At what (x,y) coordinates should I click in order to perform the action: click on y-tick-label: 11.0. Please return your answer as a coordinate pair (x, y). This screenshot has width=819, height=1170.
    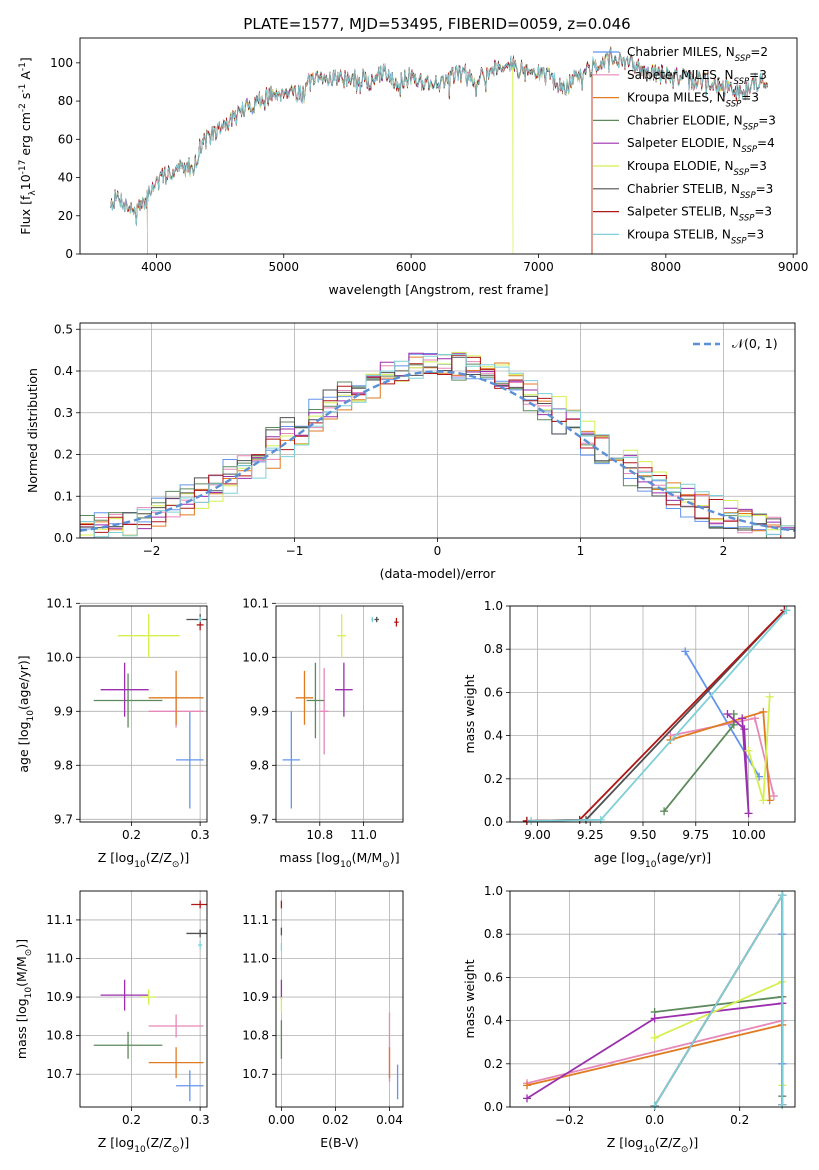
    Looking at the image, I should click on (59, 959).